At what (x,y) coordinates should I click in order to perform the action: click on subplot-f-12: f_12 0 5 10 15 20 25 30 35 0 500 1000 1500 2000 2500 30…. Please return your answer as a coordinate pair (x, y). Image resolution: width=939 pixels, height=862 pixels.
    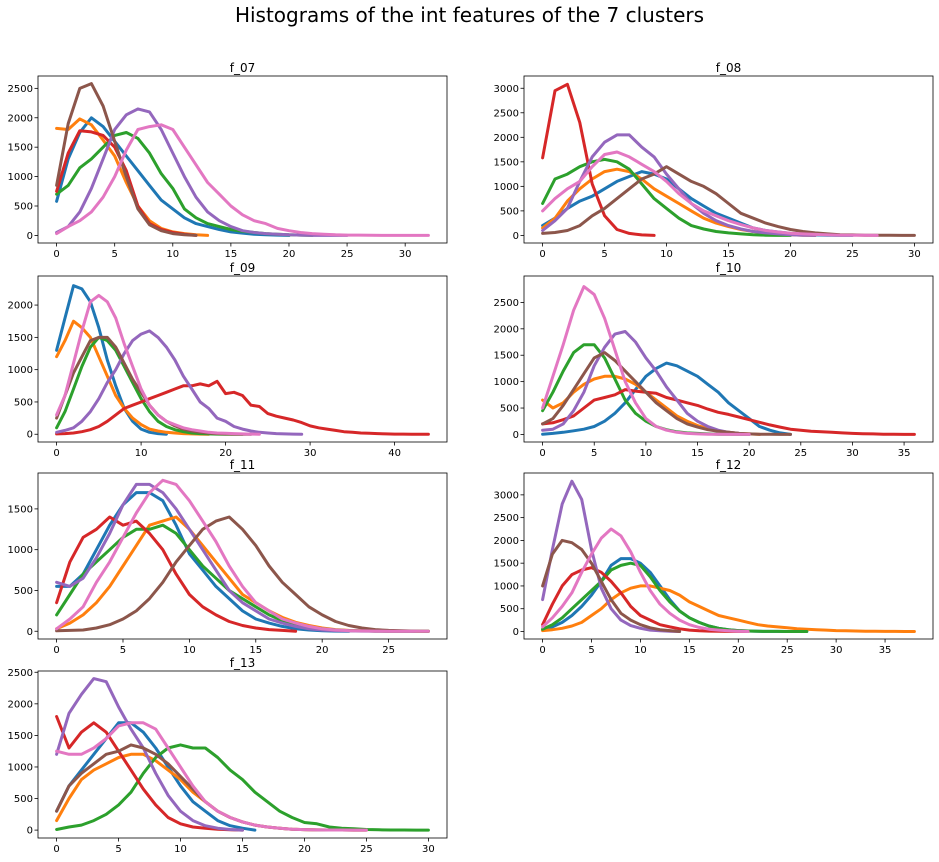
    Looking at the image, I should click on (714, 557).